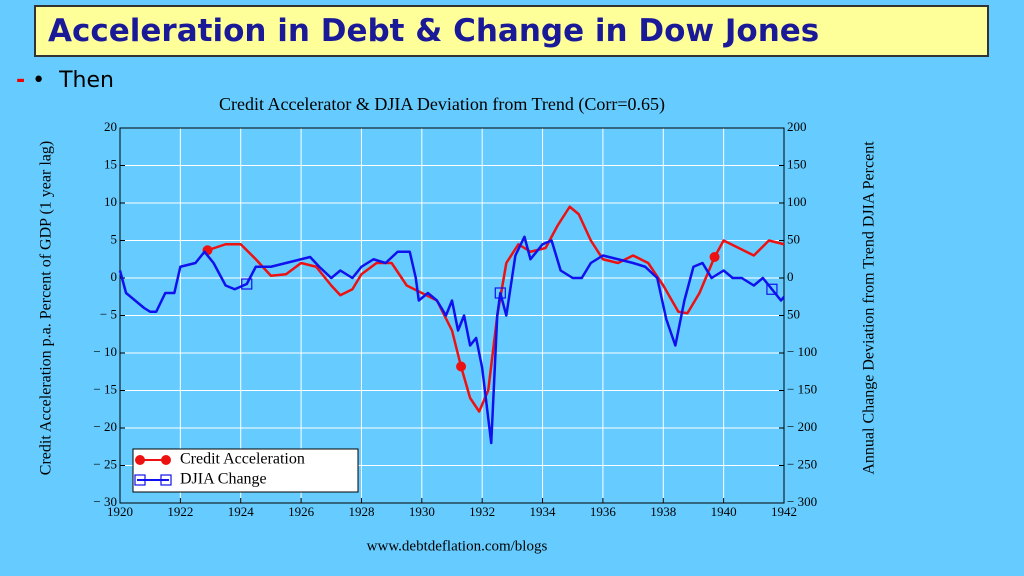  Describe the element at coordinates (802, 463) in the screenshot. I see `y2-tick-label: − 250` at that location.